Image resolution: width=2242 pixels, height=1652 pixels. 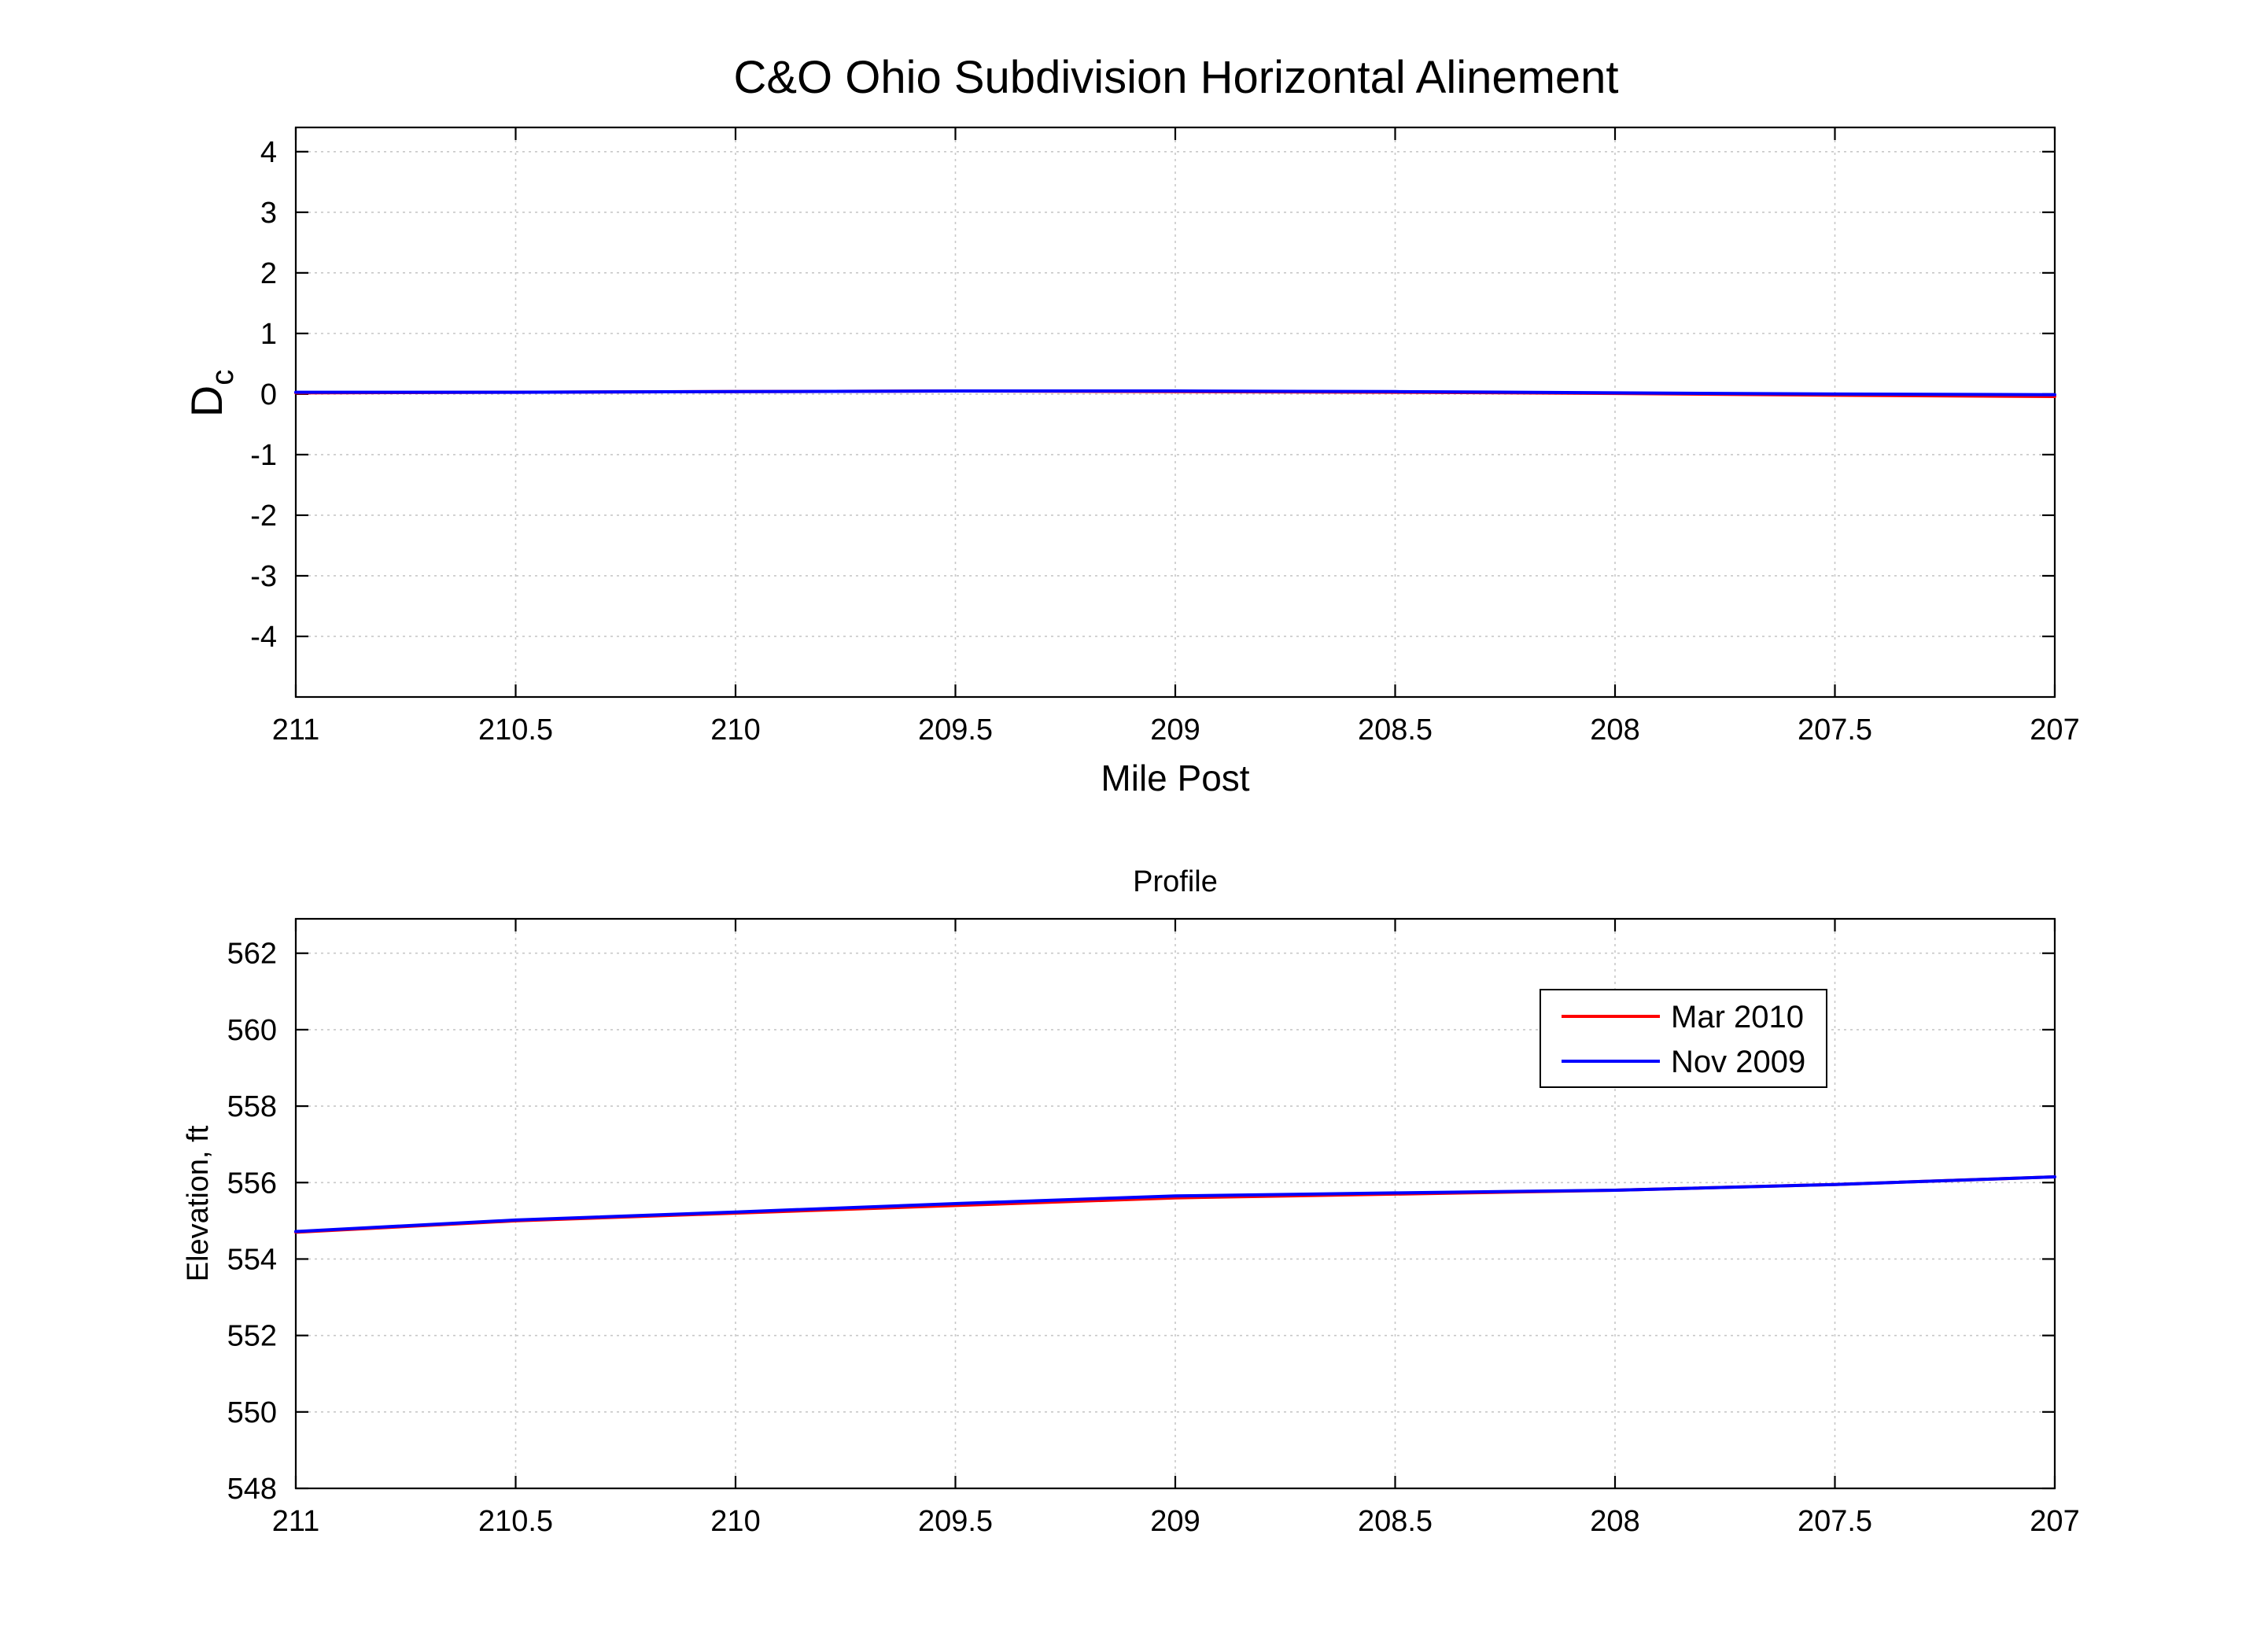 I want to click on profile-x-tick-label: 208.5, so click(x=1395, y=1521).